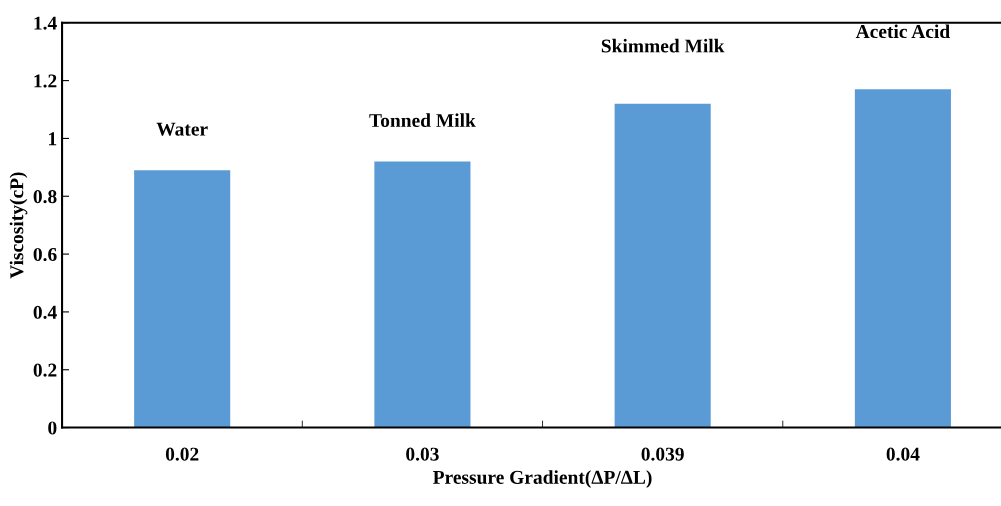  I want to click on annotation: Acetic Acid, so click(902, 31).